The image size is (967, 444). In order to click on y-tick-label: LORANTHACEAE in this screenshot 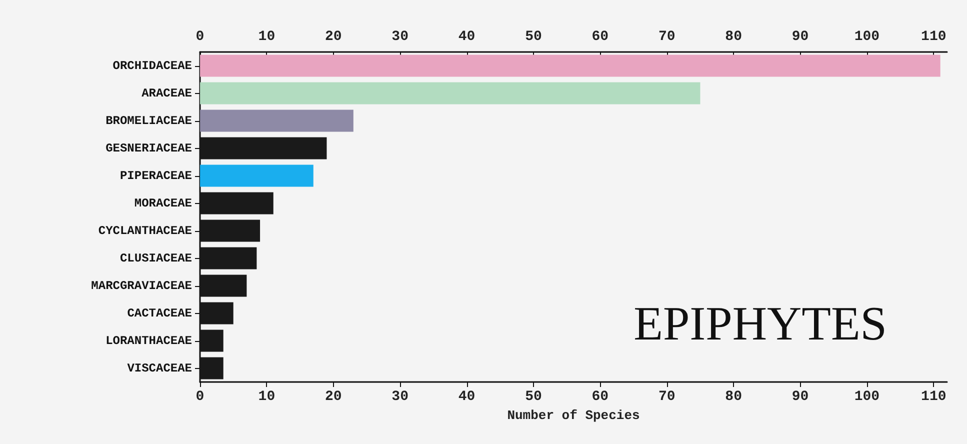, I will do `click(149, 341)`.